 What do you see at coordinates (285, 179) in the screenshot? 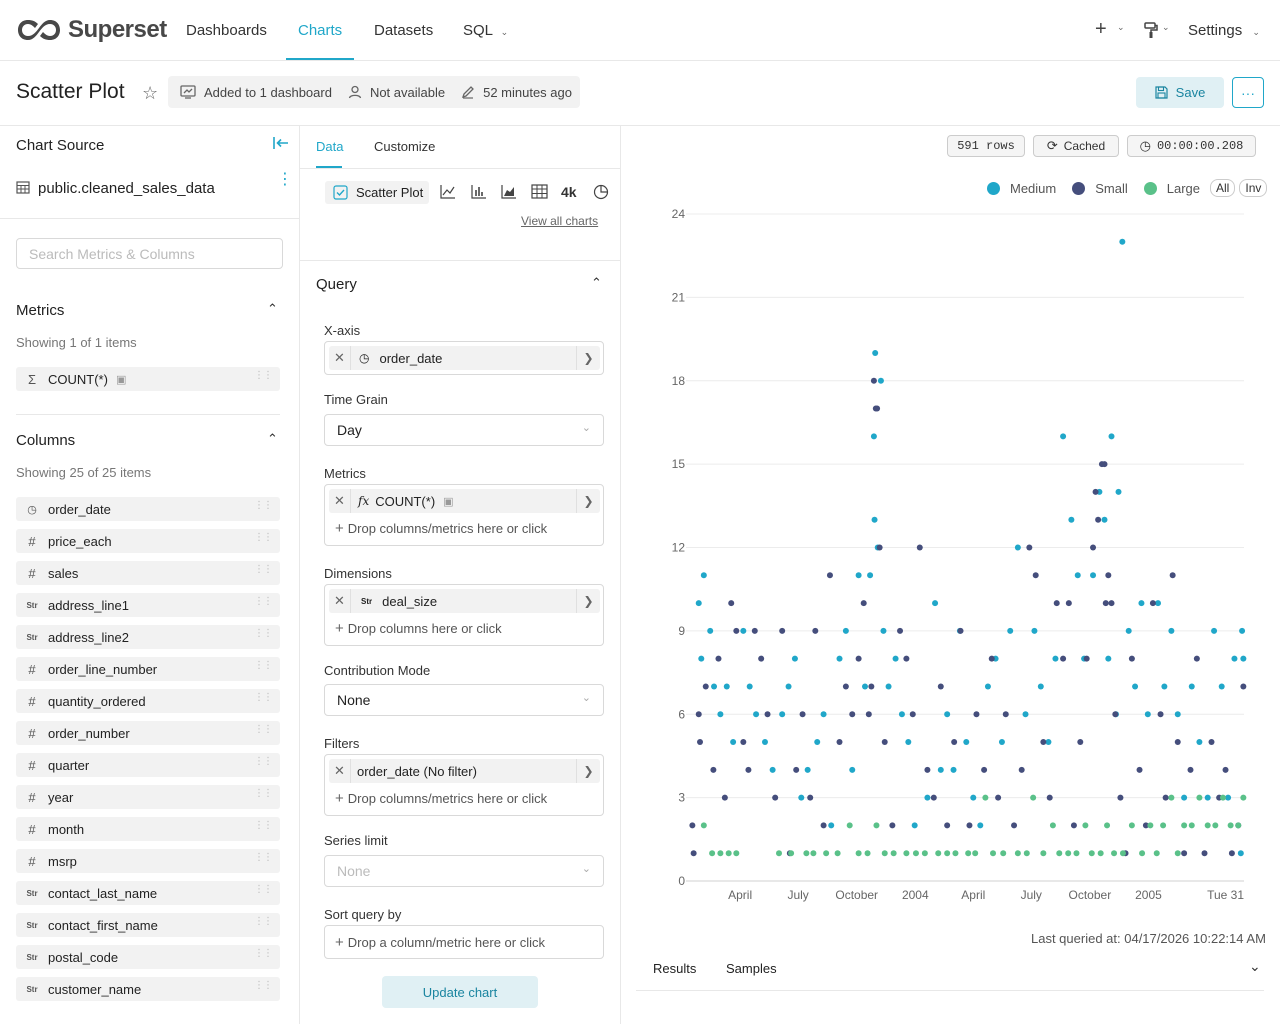
I see `dataset-menu-icon: ⋮` at bounding box center [285, 179].